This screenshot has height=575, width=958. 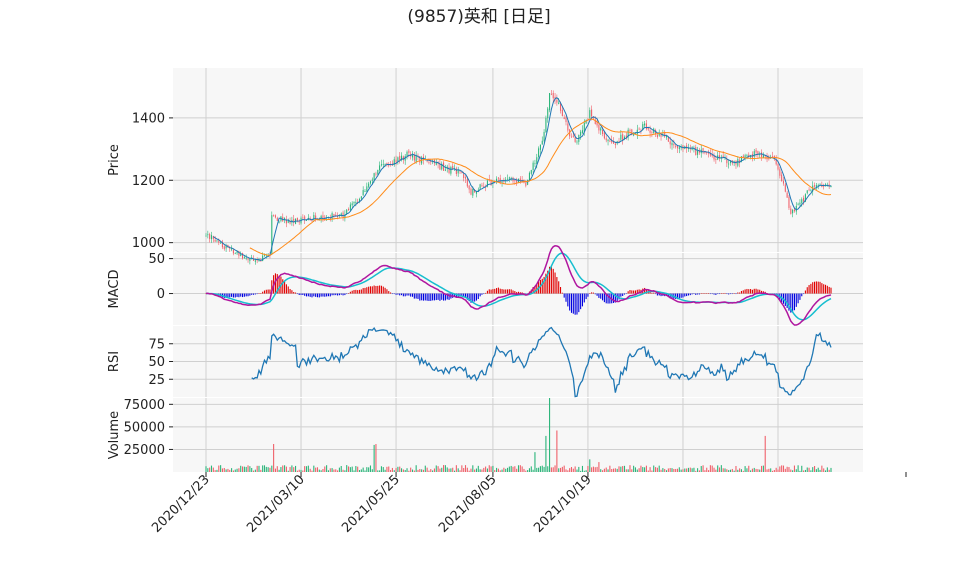 What do you see at coordinates (148, 118) in the screenshot?
I see `y-tick-label: 1400` at bounding box center [148, 118].